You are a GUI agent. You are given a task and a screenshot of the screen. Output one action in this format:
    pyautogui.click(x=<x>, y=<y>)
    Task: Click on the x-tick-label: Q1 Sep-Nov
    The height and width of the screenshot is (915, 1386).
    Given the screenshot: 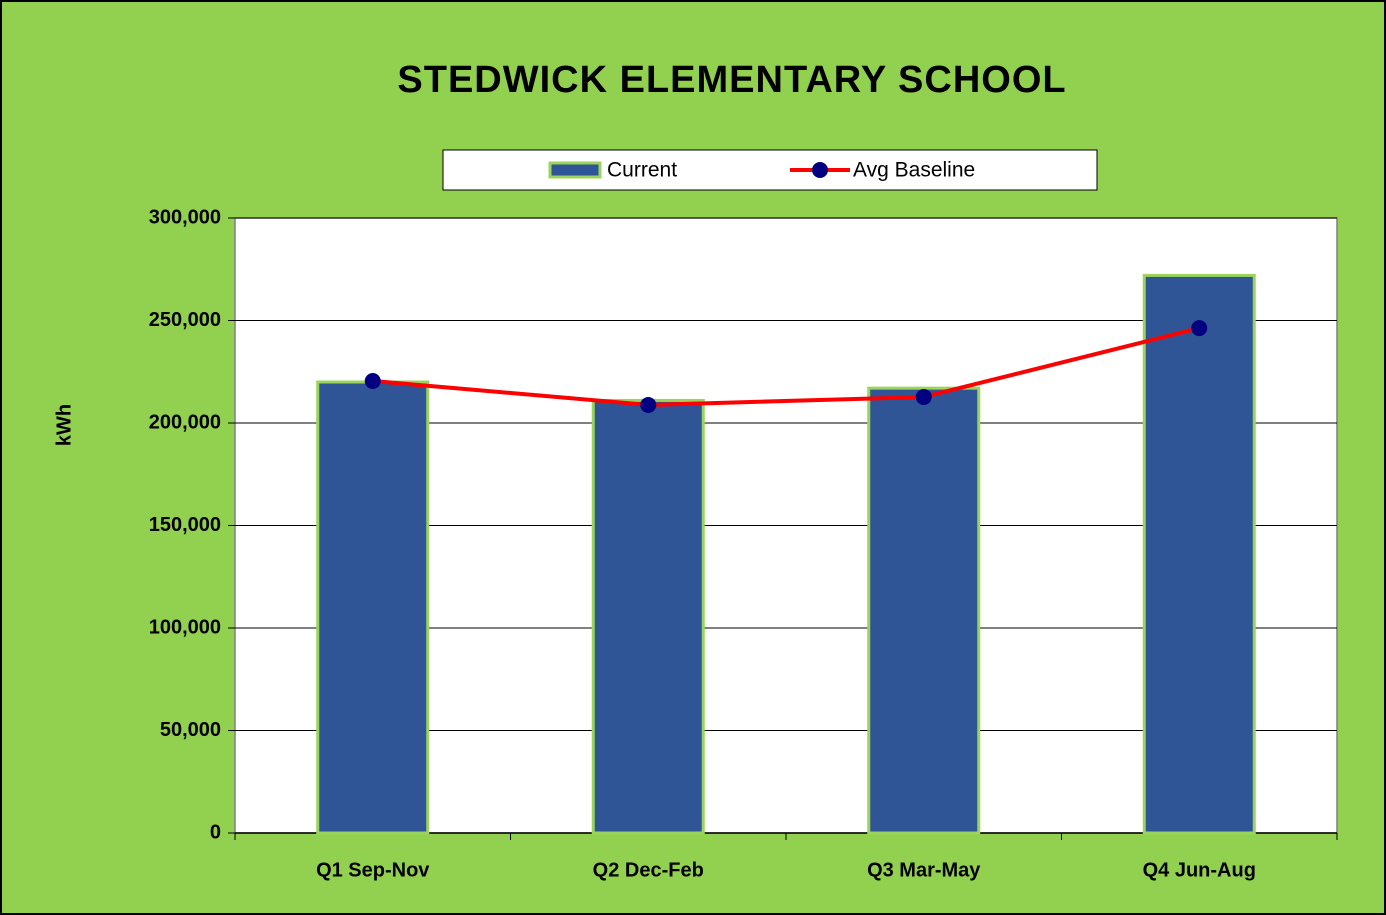 What is the action you would take?
    pyautogui.click(x=373, y=870)
    